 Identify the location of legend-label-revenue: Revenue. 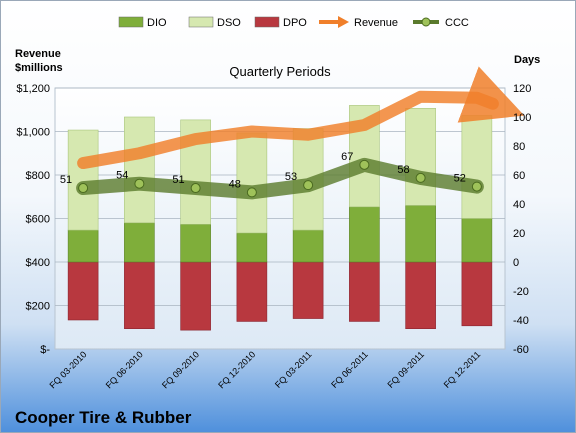
(376, 23).